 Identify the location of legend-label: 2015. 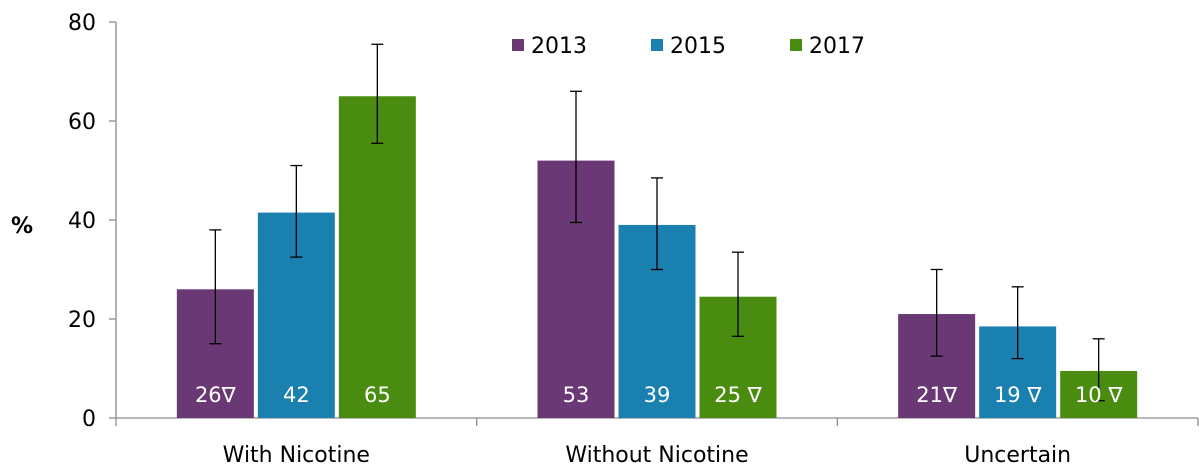
(698, 46).